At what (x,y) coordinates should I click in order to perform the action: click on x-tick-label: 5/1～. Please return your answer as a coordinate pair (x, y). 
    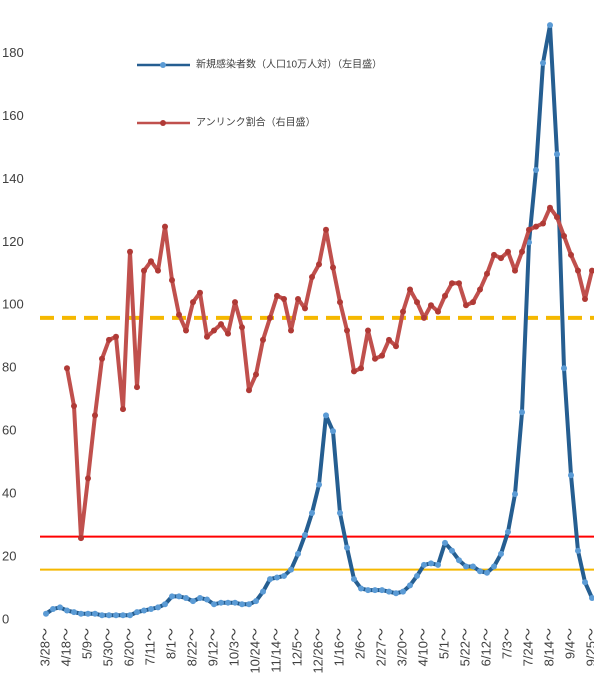
    Looking at the image, I should click on (443, 643).